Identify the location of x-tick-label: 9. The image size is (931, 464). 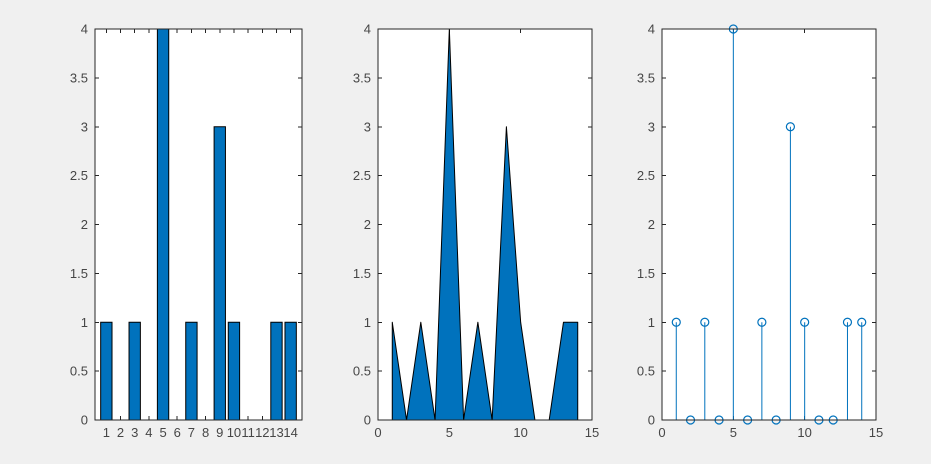
(219, 432).